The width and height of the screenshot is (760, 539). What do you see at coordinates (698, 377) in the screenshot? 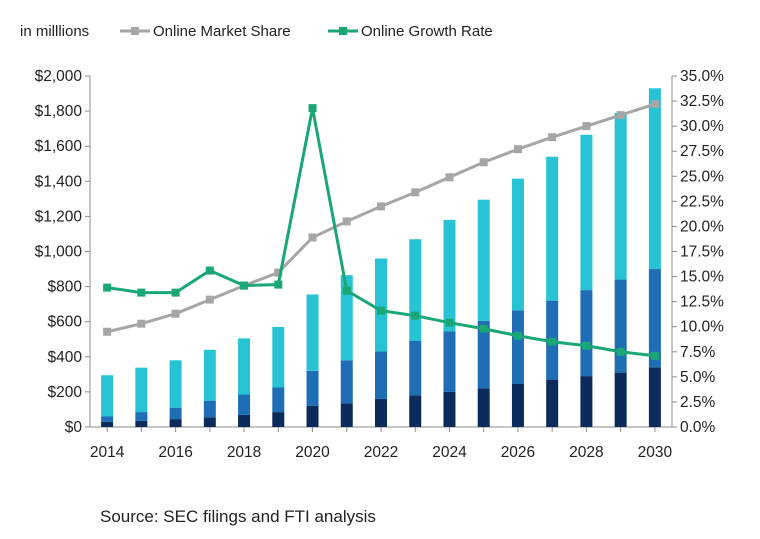
I see `y-right-tick-label: 5.0%` at bounding box center [698, 377].